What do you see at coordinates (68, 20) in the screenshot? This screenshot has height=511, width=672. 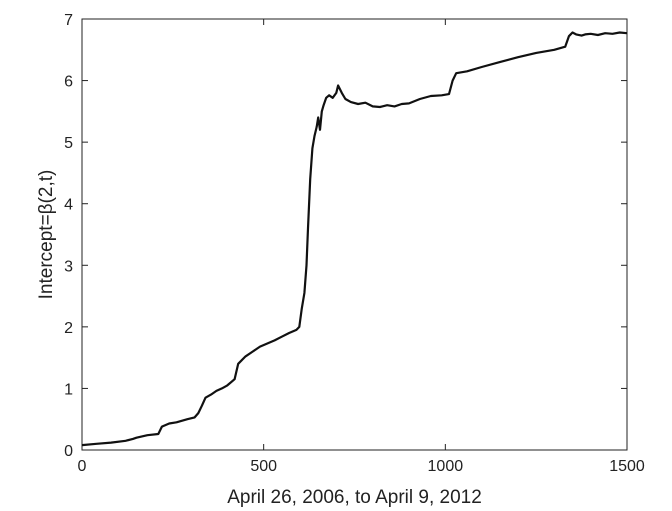 I see `y-tick-label: 7` at bounding box center [68, 20].